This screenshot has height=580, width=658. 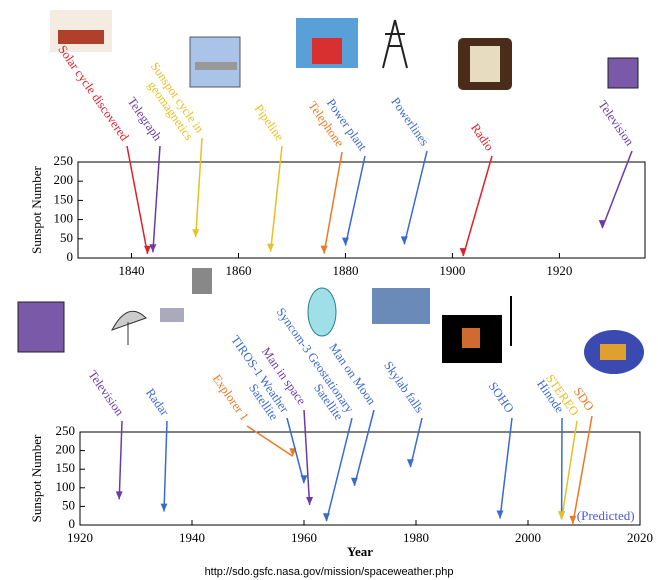 I want to click on x-tick-label: 1980, so click(x=416, y=537).